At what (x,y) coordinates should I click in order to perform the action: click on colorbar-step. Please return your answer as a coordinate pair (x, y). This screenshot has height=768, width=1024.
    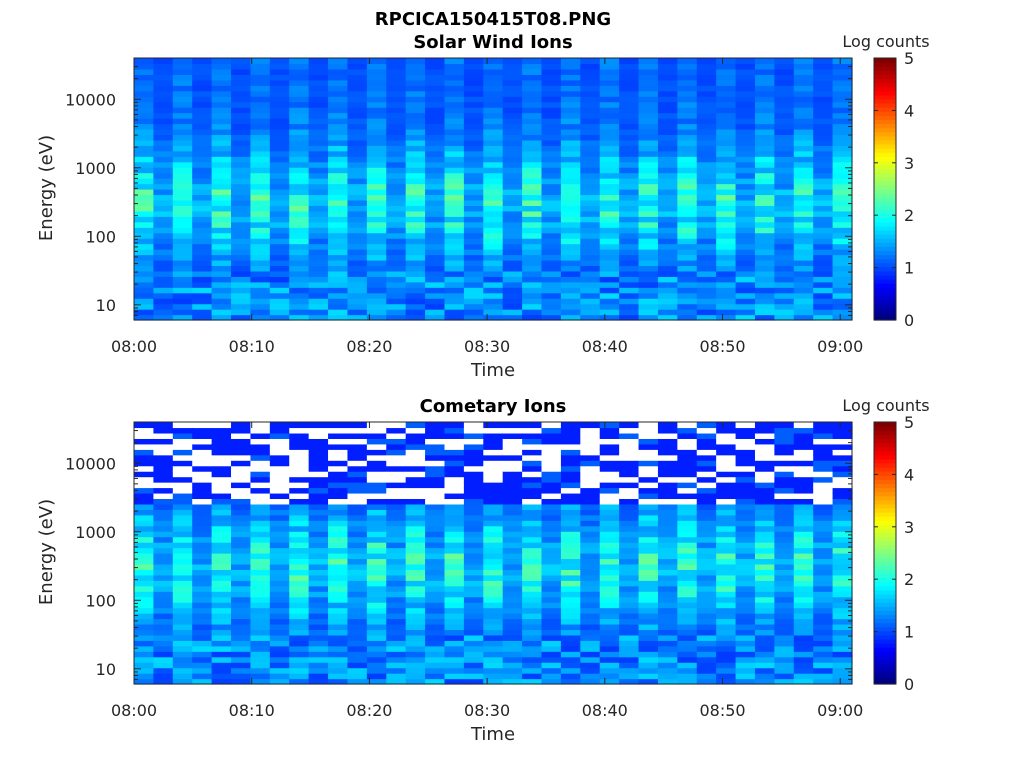
    Looking at the image, I should click on (885, 89).